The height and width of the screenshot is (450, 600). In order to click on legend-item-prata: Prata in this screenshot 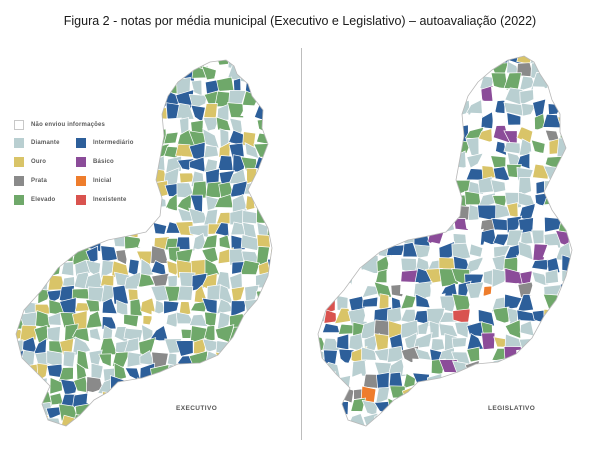, I will do `click(45, 181)`.